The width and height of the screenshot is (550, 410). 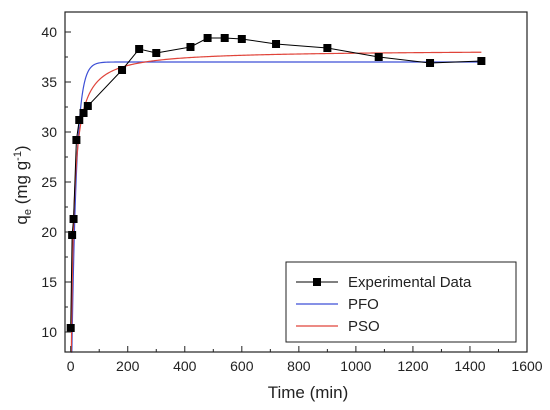 I want to click on legend-marker-experimental, so click(x=317, y=282).